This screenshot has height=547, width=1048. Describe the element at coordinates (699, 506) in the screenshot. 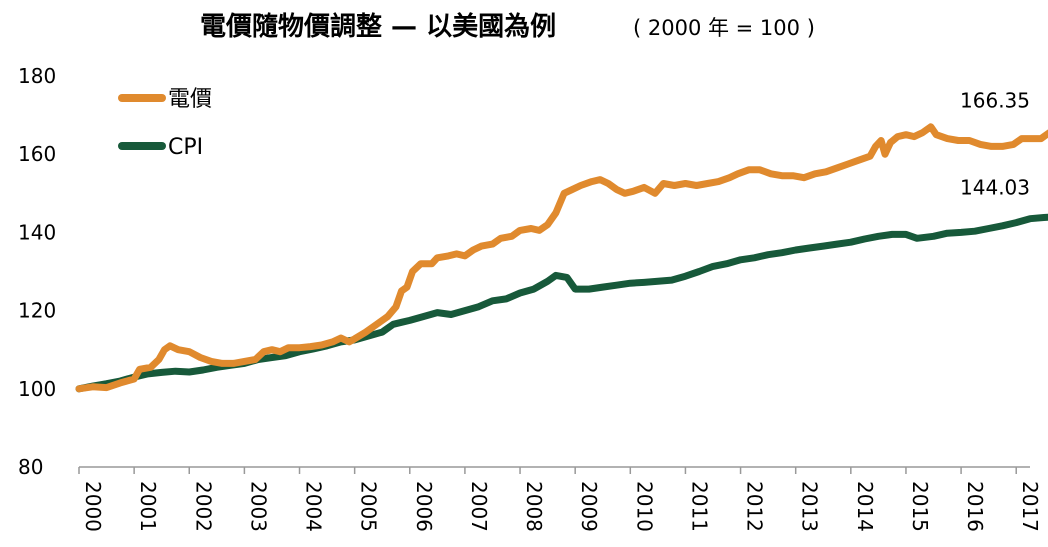

I see `x-tick-label: 2011` at that location.